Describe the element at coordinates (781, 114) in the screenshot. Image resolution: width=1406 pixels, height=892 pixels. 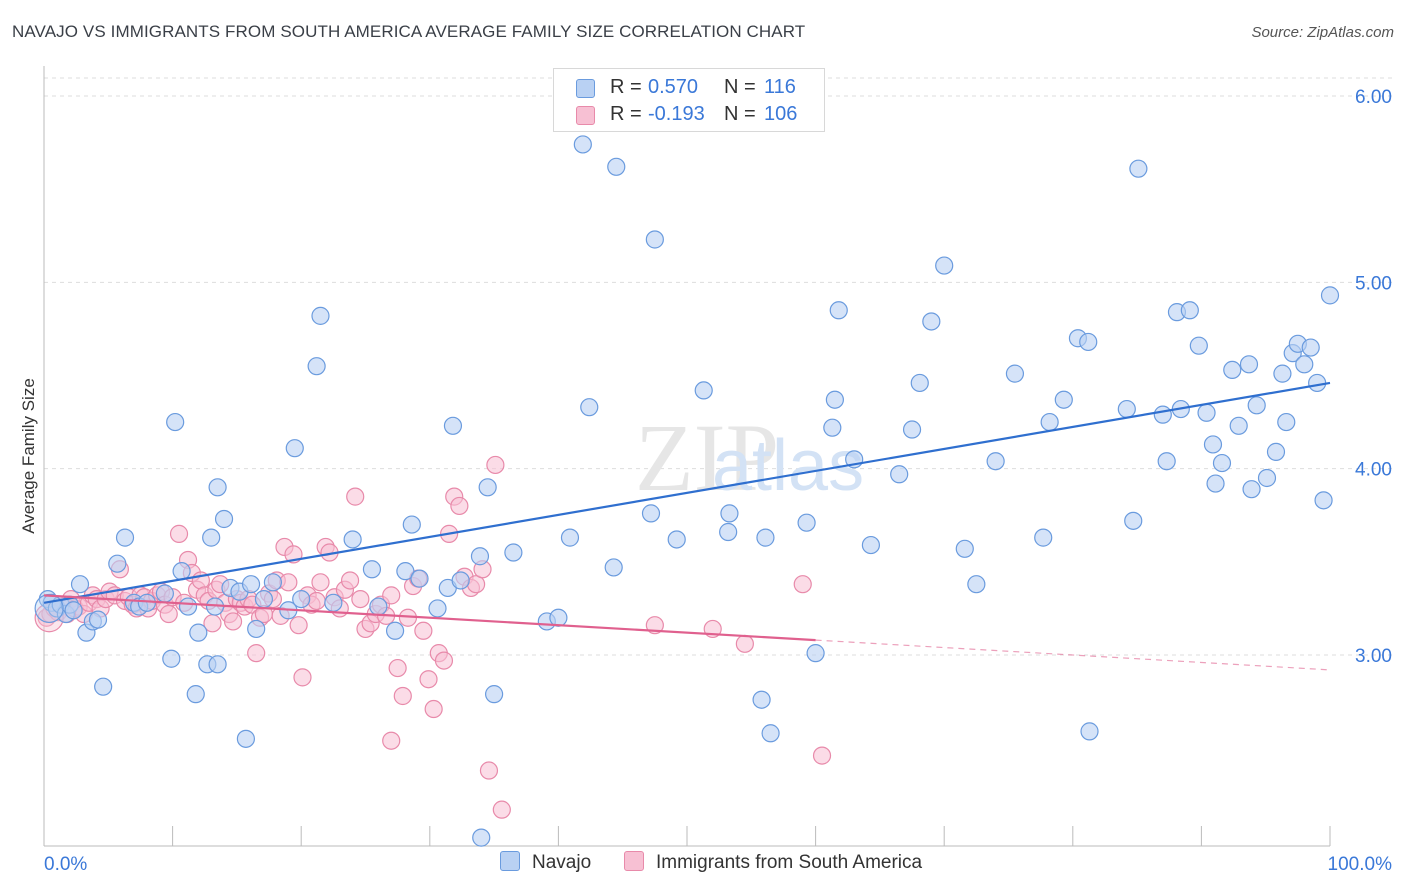
I see `immigrants-n-value: 106` at that location.